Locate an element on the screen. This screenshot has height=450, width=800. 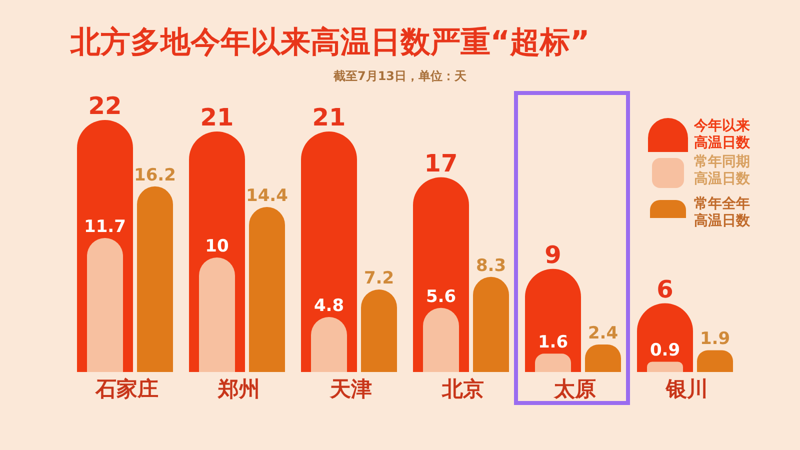
data-label: 1.6 is located at coordinates (553, 342).